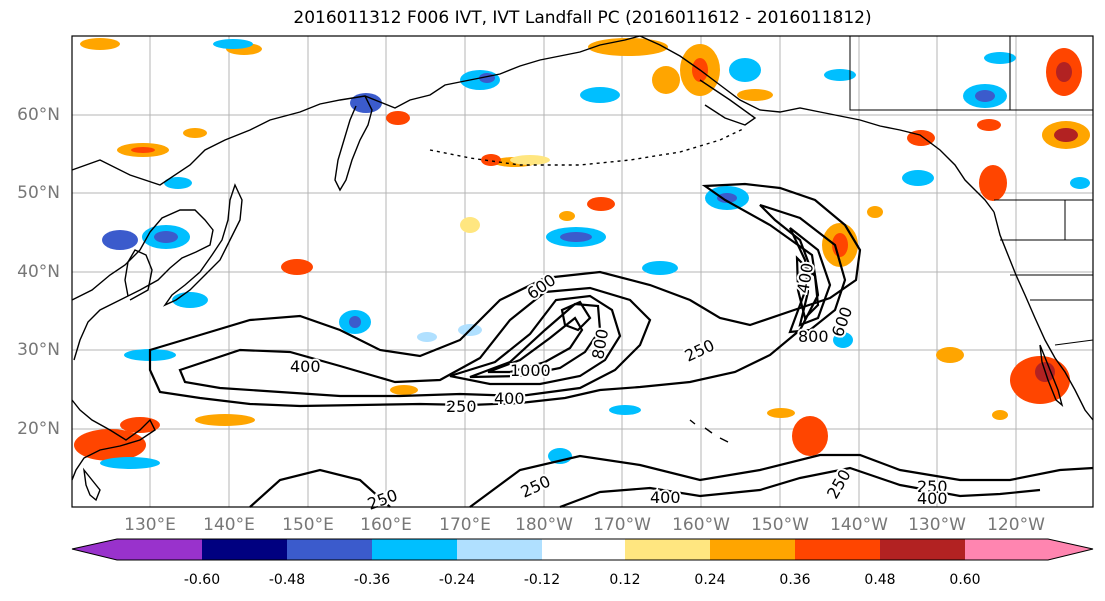 The width and height of the screenshot is (1105, 601). I want to click on colorbar-tick-label: -0.60, so click(202, 580).